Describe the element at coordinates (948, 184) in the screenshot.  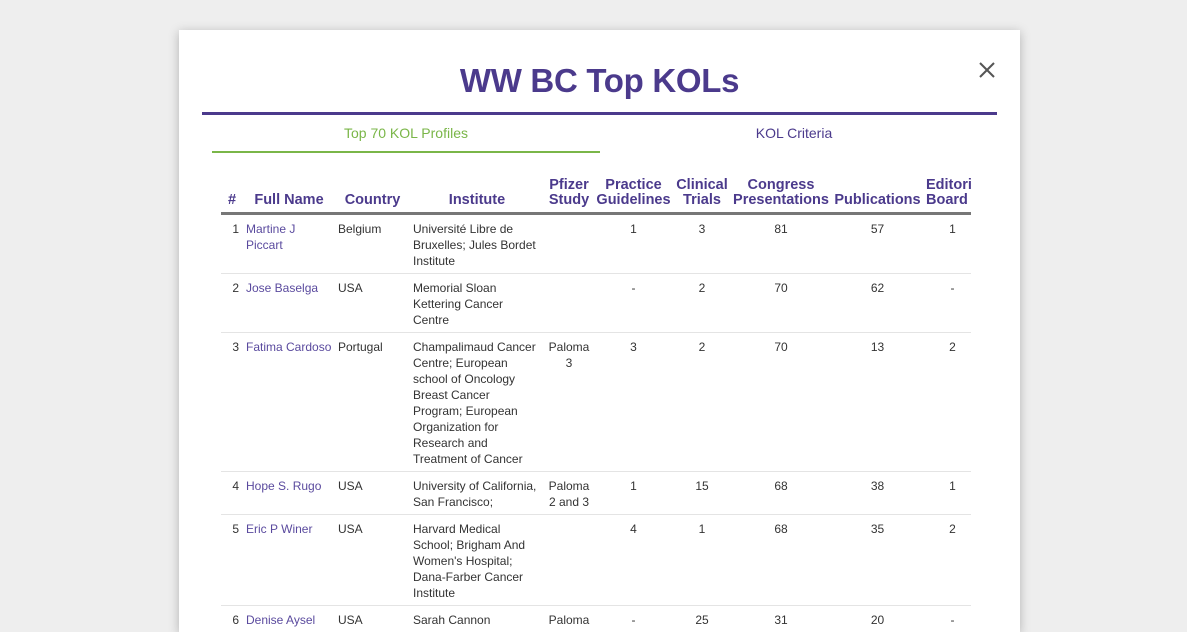
I see `header-editorial-line-1: Editorial` at that location.